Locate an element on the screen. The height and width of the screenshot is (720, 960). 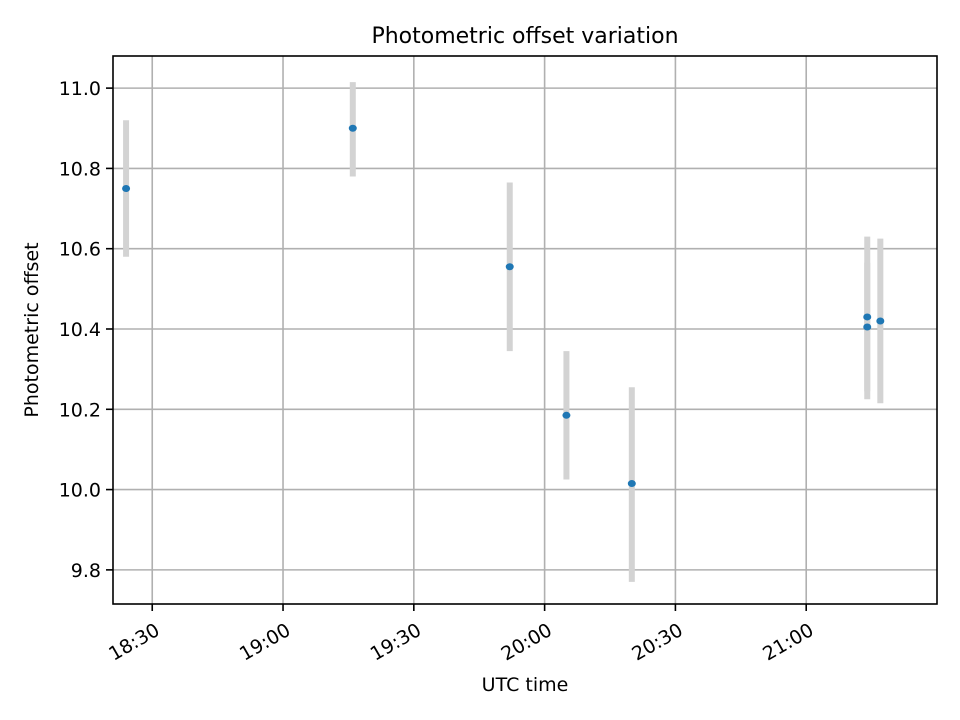
y-tick-label: 10.2 is located at coordinates (80, 410).